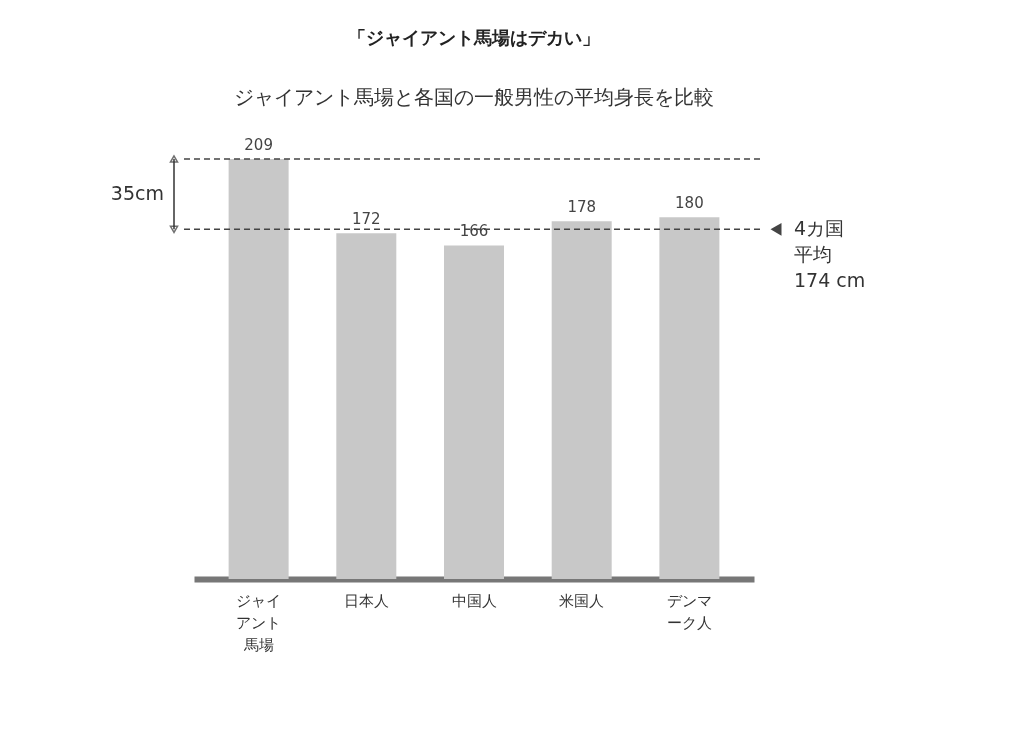 The image size is (1024, 746). Describe the element at coordinates (474, 600) in the screenshot. I see `x-tick-label: 中国人` at that location.